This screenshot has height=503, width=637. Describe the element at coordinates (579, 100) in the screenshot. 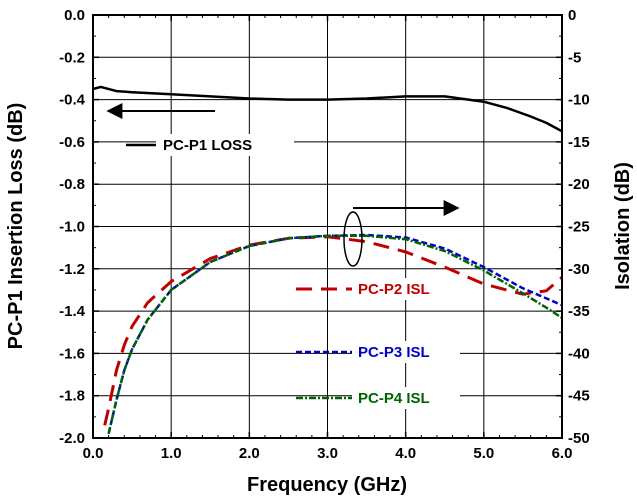

I see `y-right-tick-label: -10` at that location.